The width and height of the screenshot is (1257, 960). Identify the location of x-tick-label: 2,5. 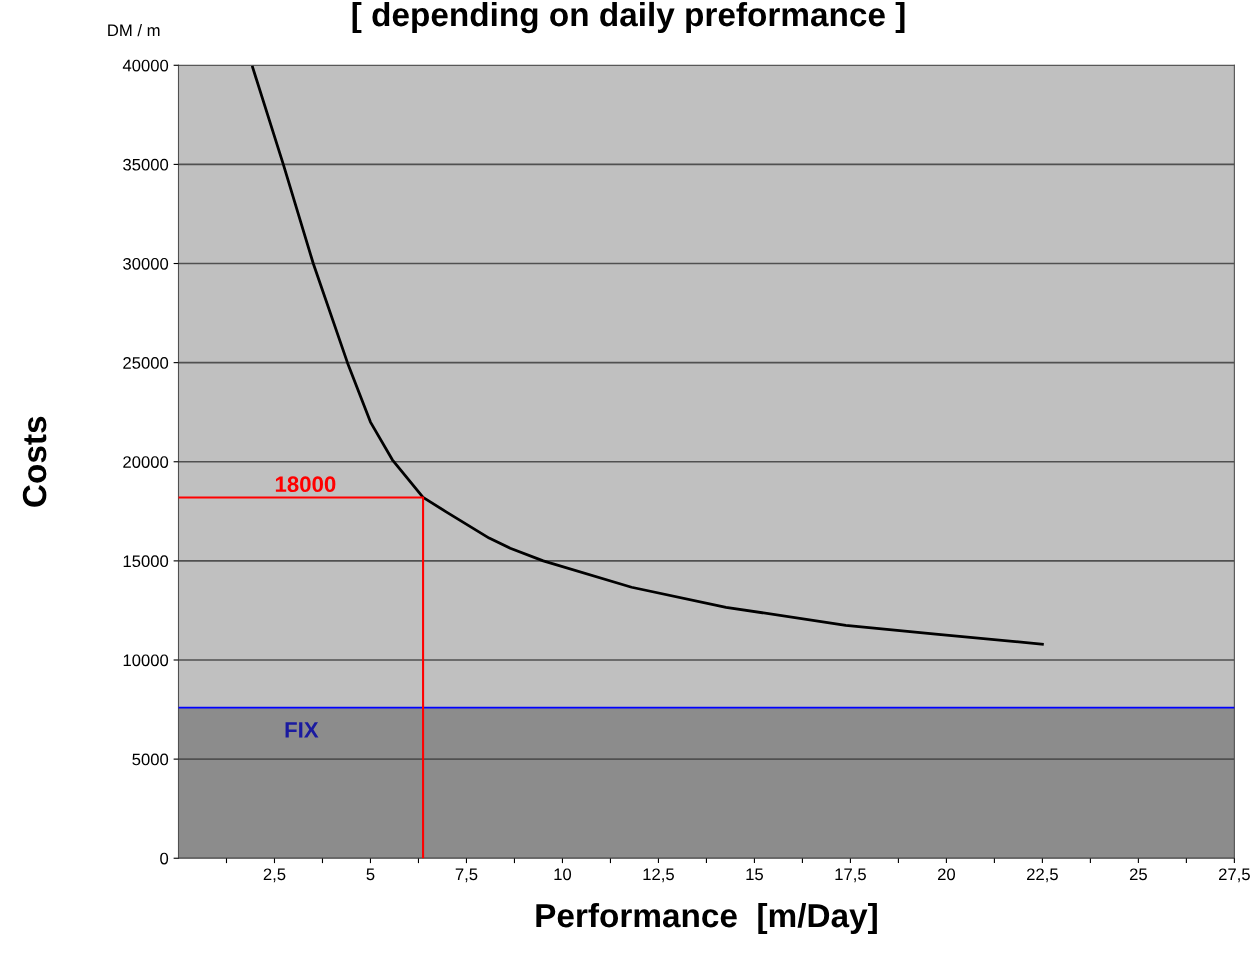
(274, 875).